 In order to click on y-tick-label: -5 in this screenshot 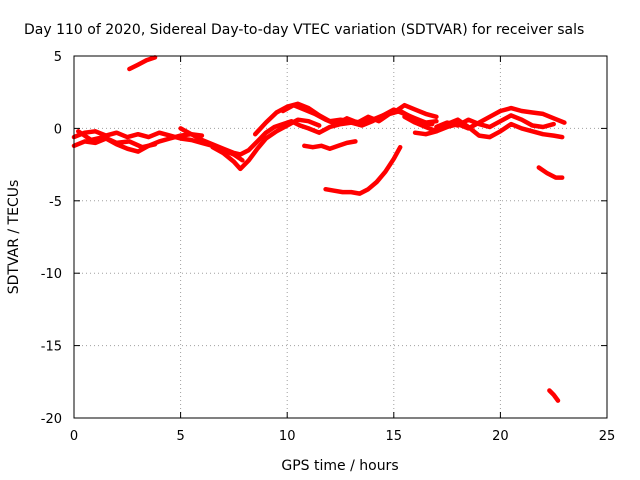, I will do `click(55, 202)`.